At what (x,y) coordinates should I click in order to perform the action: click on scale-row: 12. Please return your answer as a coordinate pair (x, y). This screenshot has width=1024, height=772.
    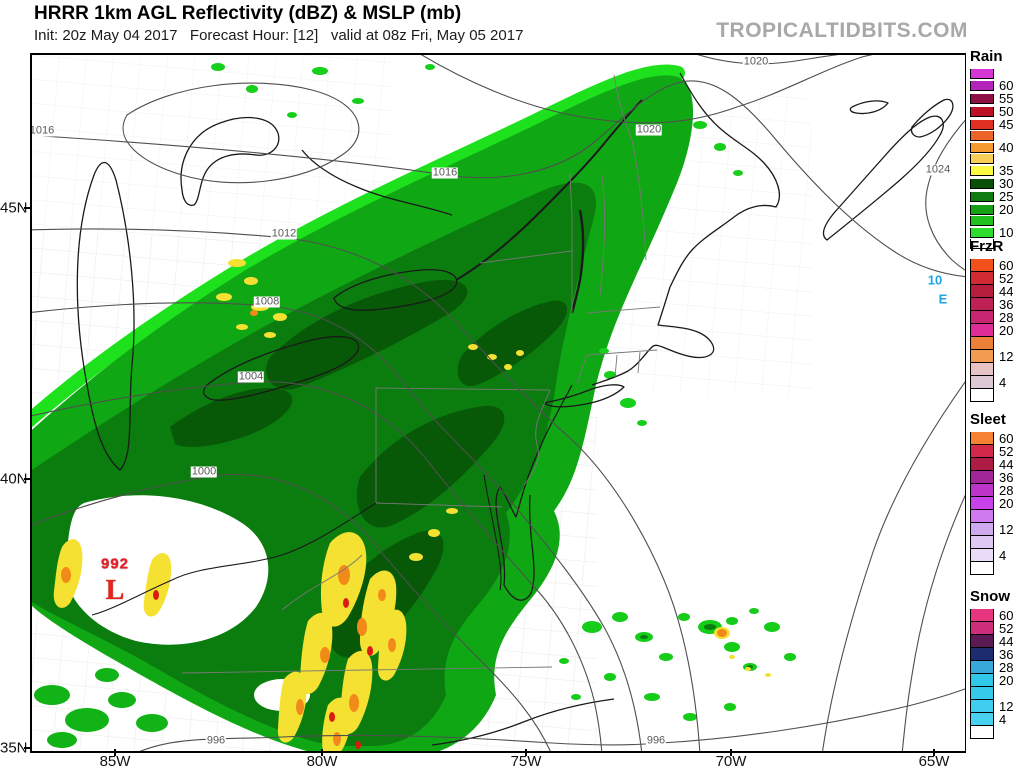
    Looking at the image, I should click on (991, 356).